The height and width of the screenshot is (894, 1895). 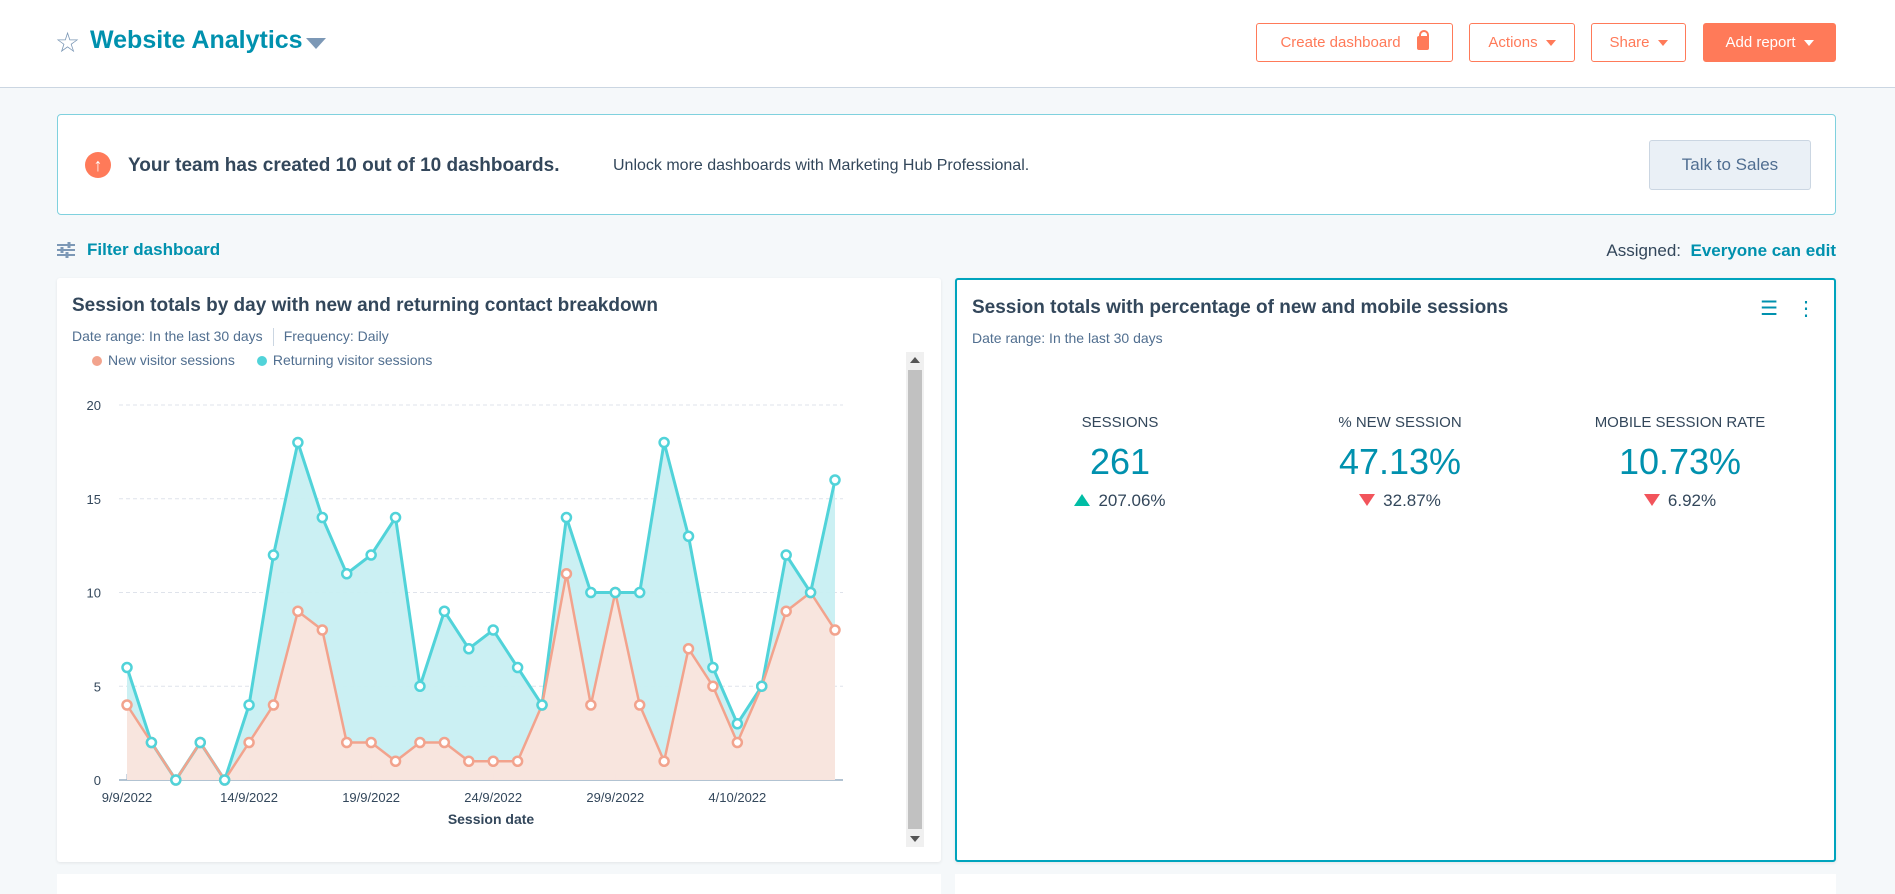 I want to click on share-label: Share, so click(x=1629, y=42).